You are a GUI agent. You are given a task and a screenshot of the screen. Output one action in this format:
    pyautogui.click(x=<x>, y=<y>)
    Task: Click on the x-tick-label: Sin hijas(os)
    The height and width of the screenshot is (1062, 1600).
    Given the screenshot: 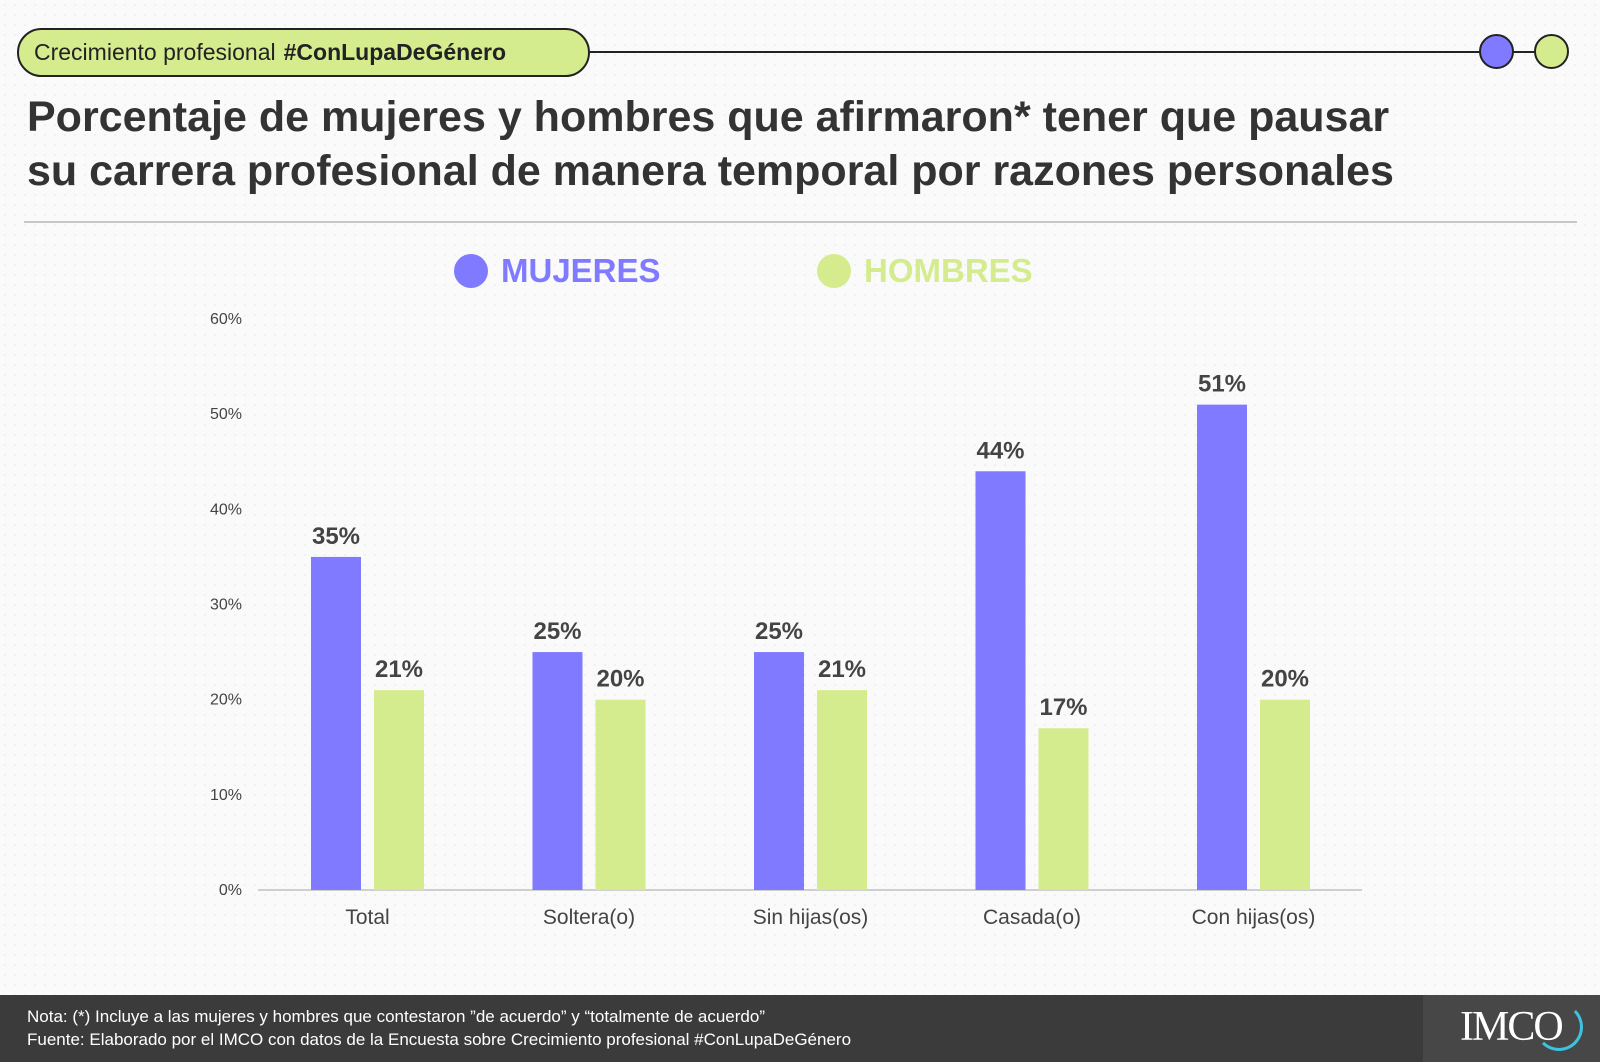 What is the action you would take?
    pyautogui.click(x=811, y=917)
    